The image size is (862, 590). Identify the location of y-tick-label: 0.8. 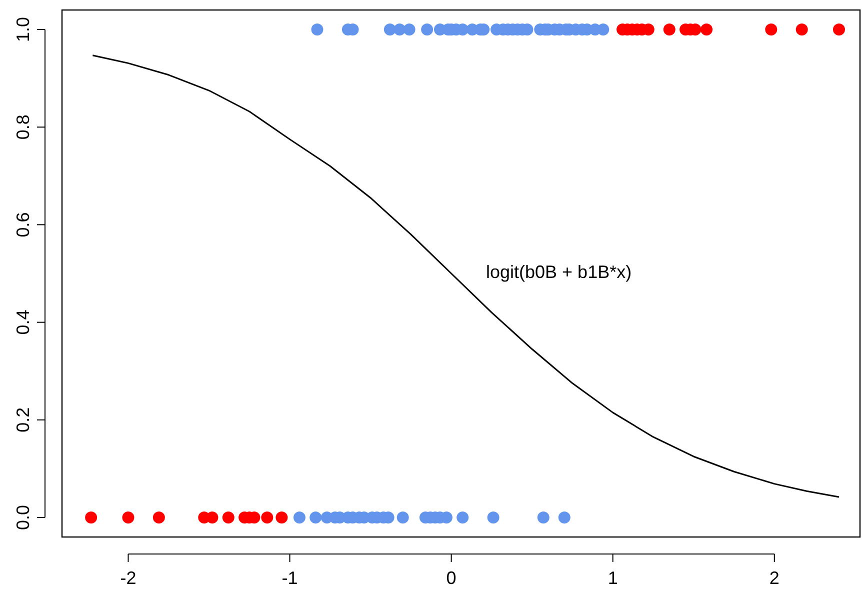
(23, 127).